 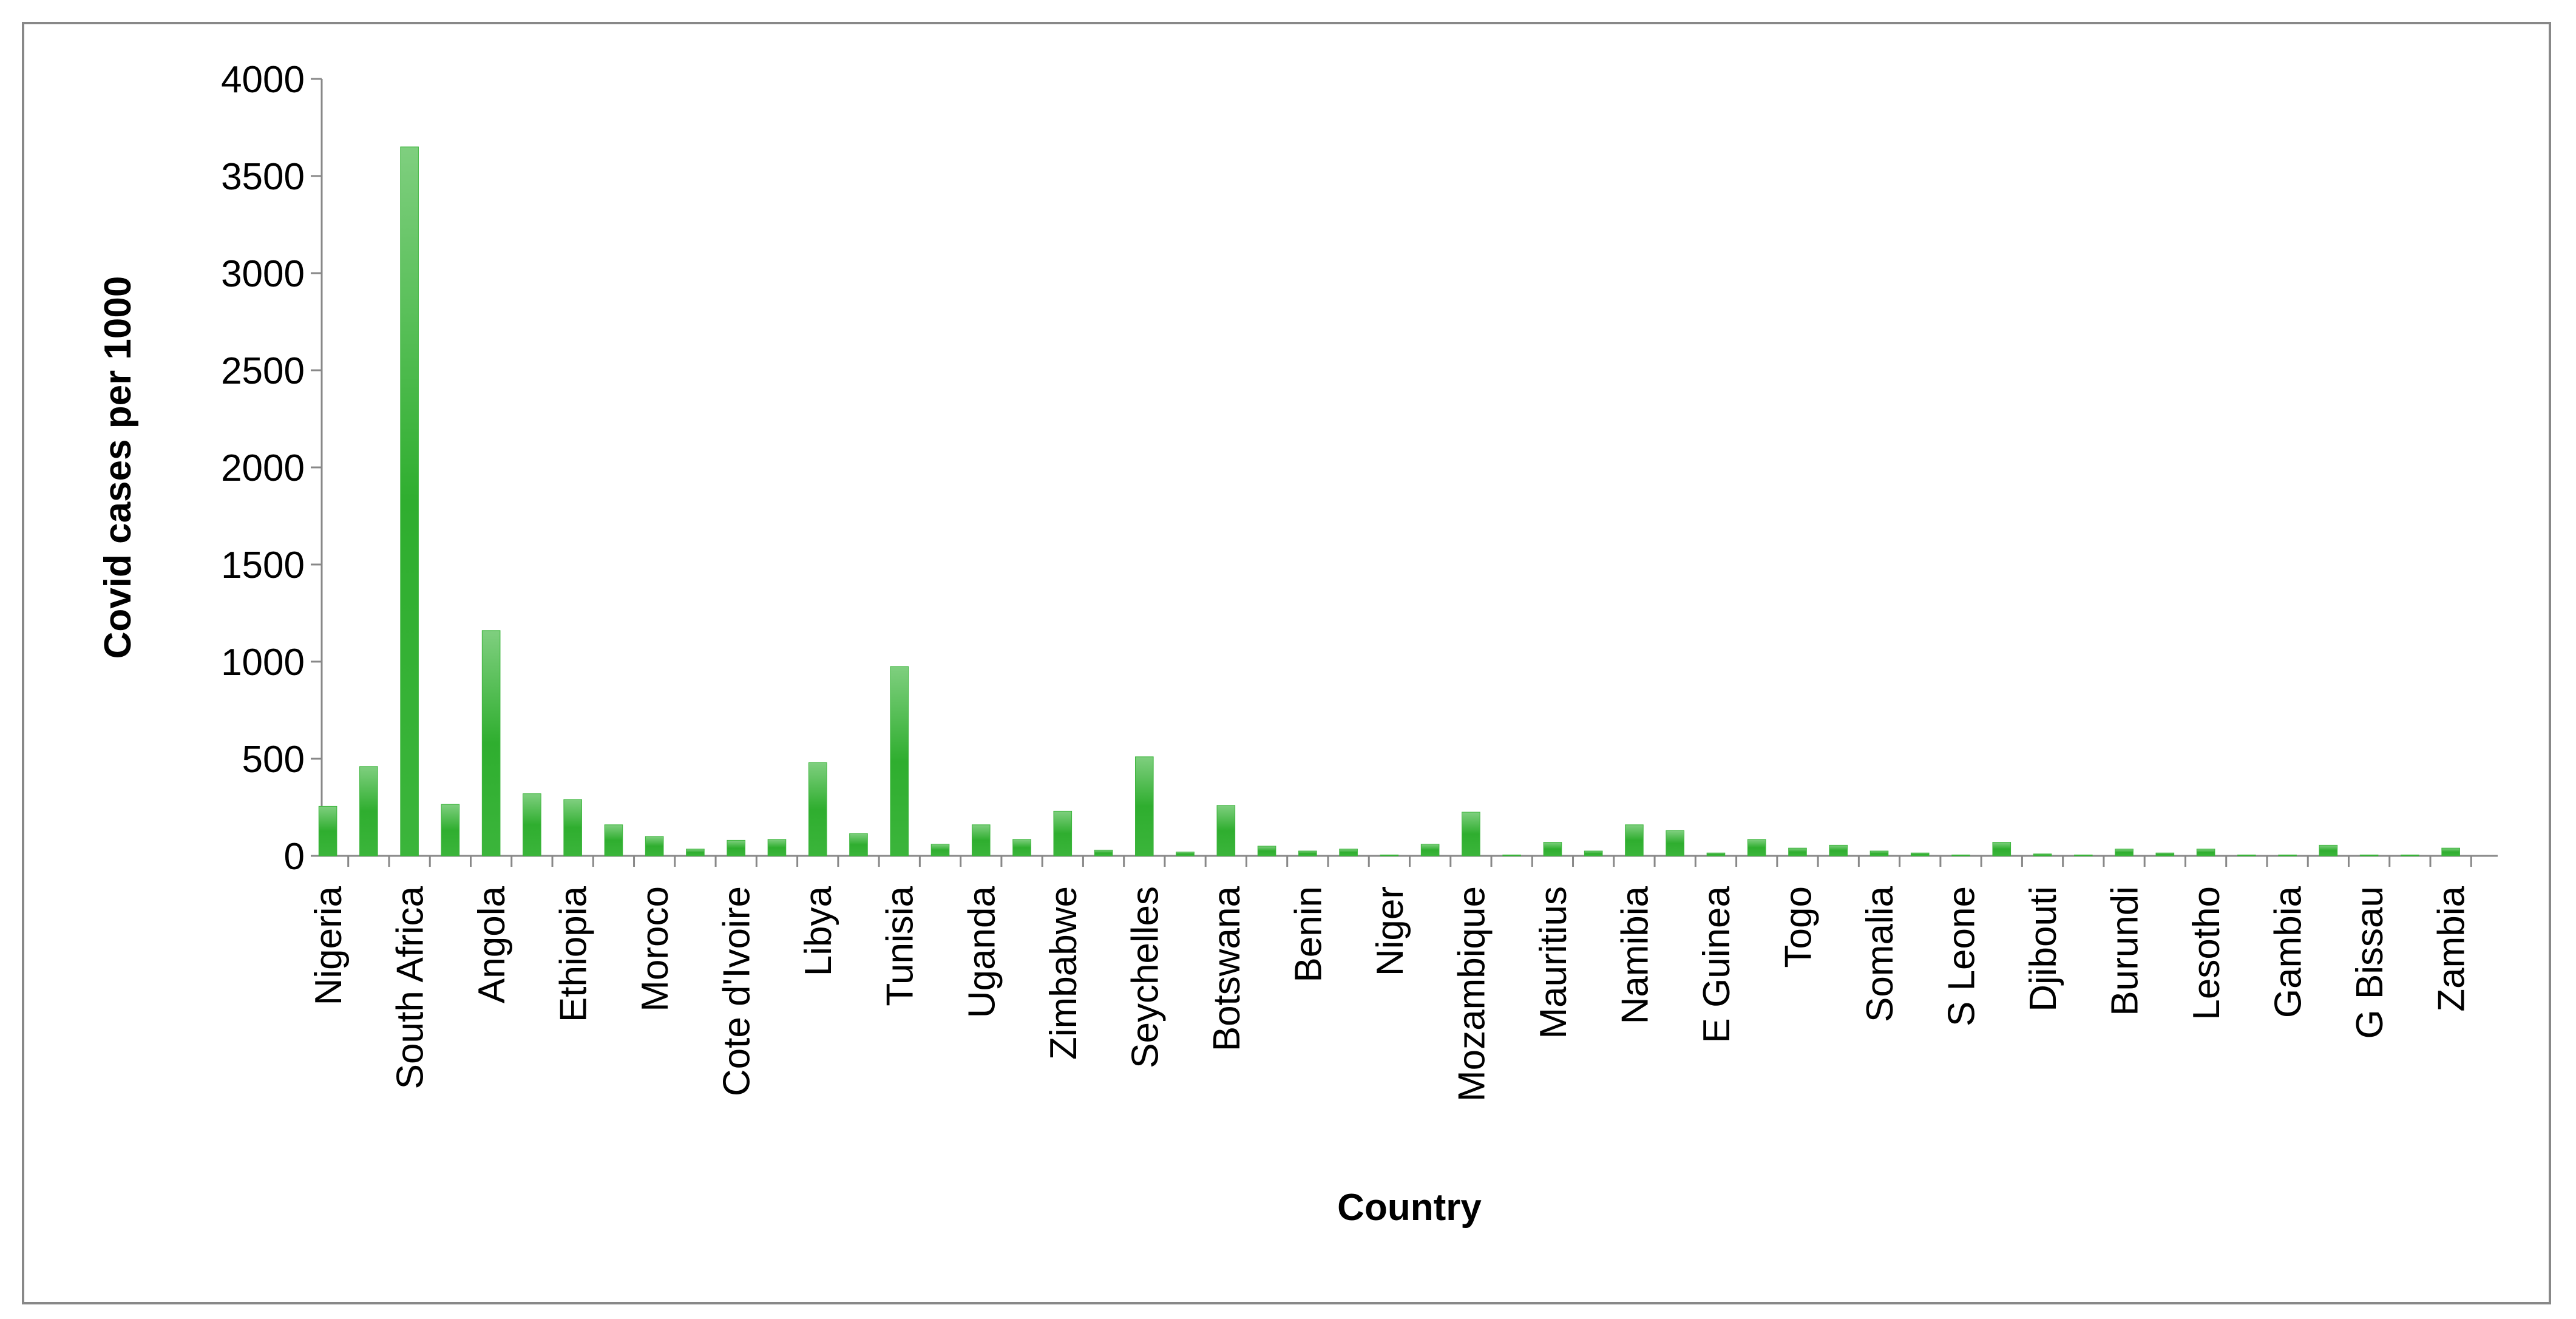 I want to click on x-tick-label: Tunisia, so click(x=900, y=946).